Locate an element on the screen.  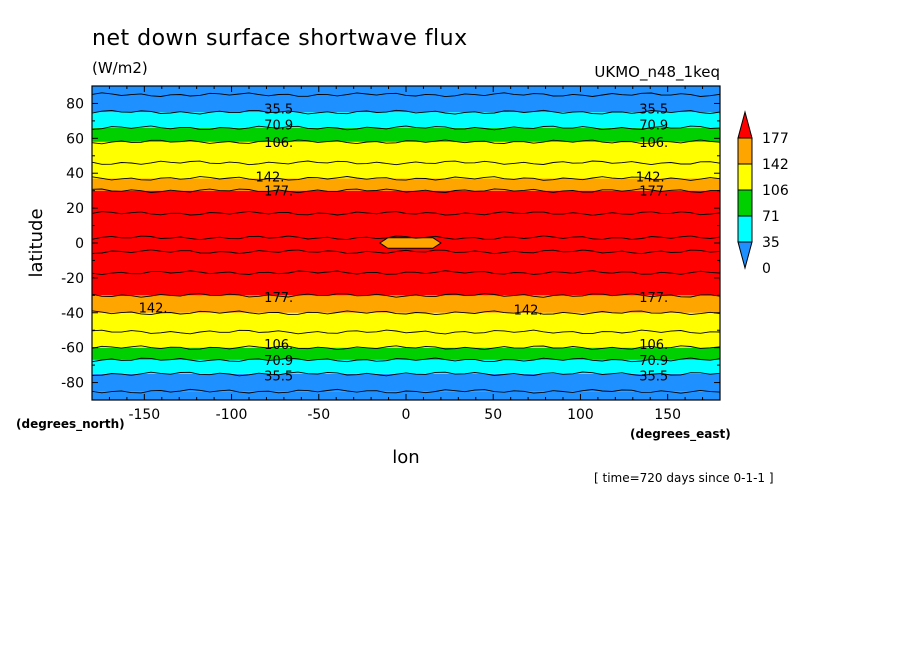
colorbar-label: 0 is located at coordinates (766, 269).